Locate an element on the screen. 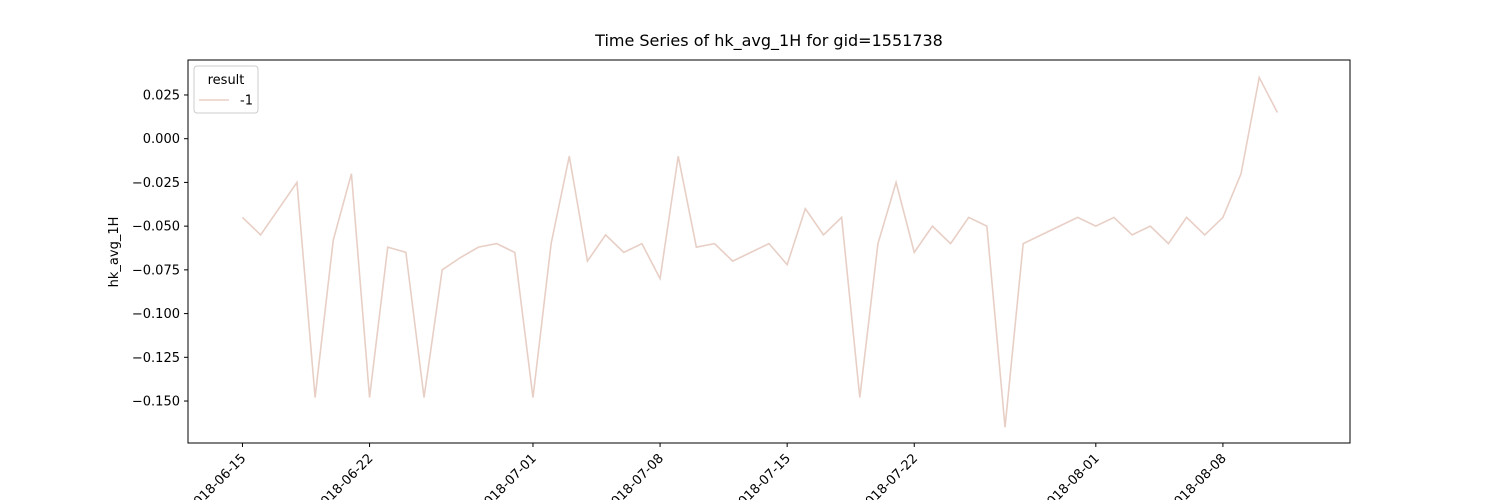  y-tick-label: −0.100 is located at coordinates (156, 314).